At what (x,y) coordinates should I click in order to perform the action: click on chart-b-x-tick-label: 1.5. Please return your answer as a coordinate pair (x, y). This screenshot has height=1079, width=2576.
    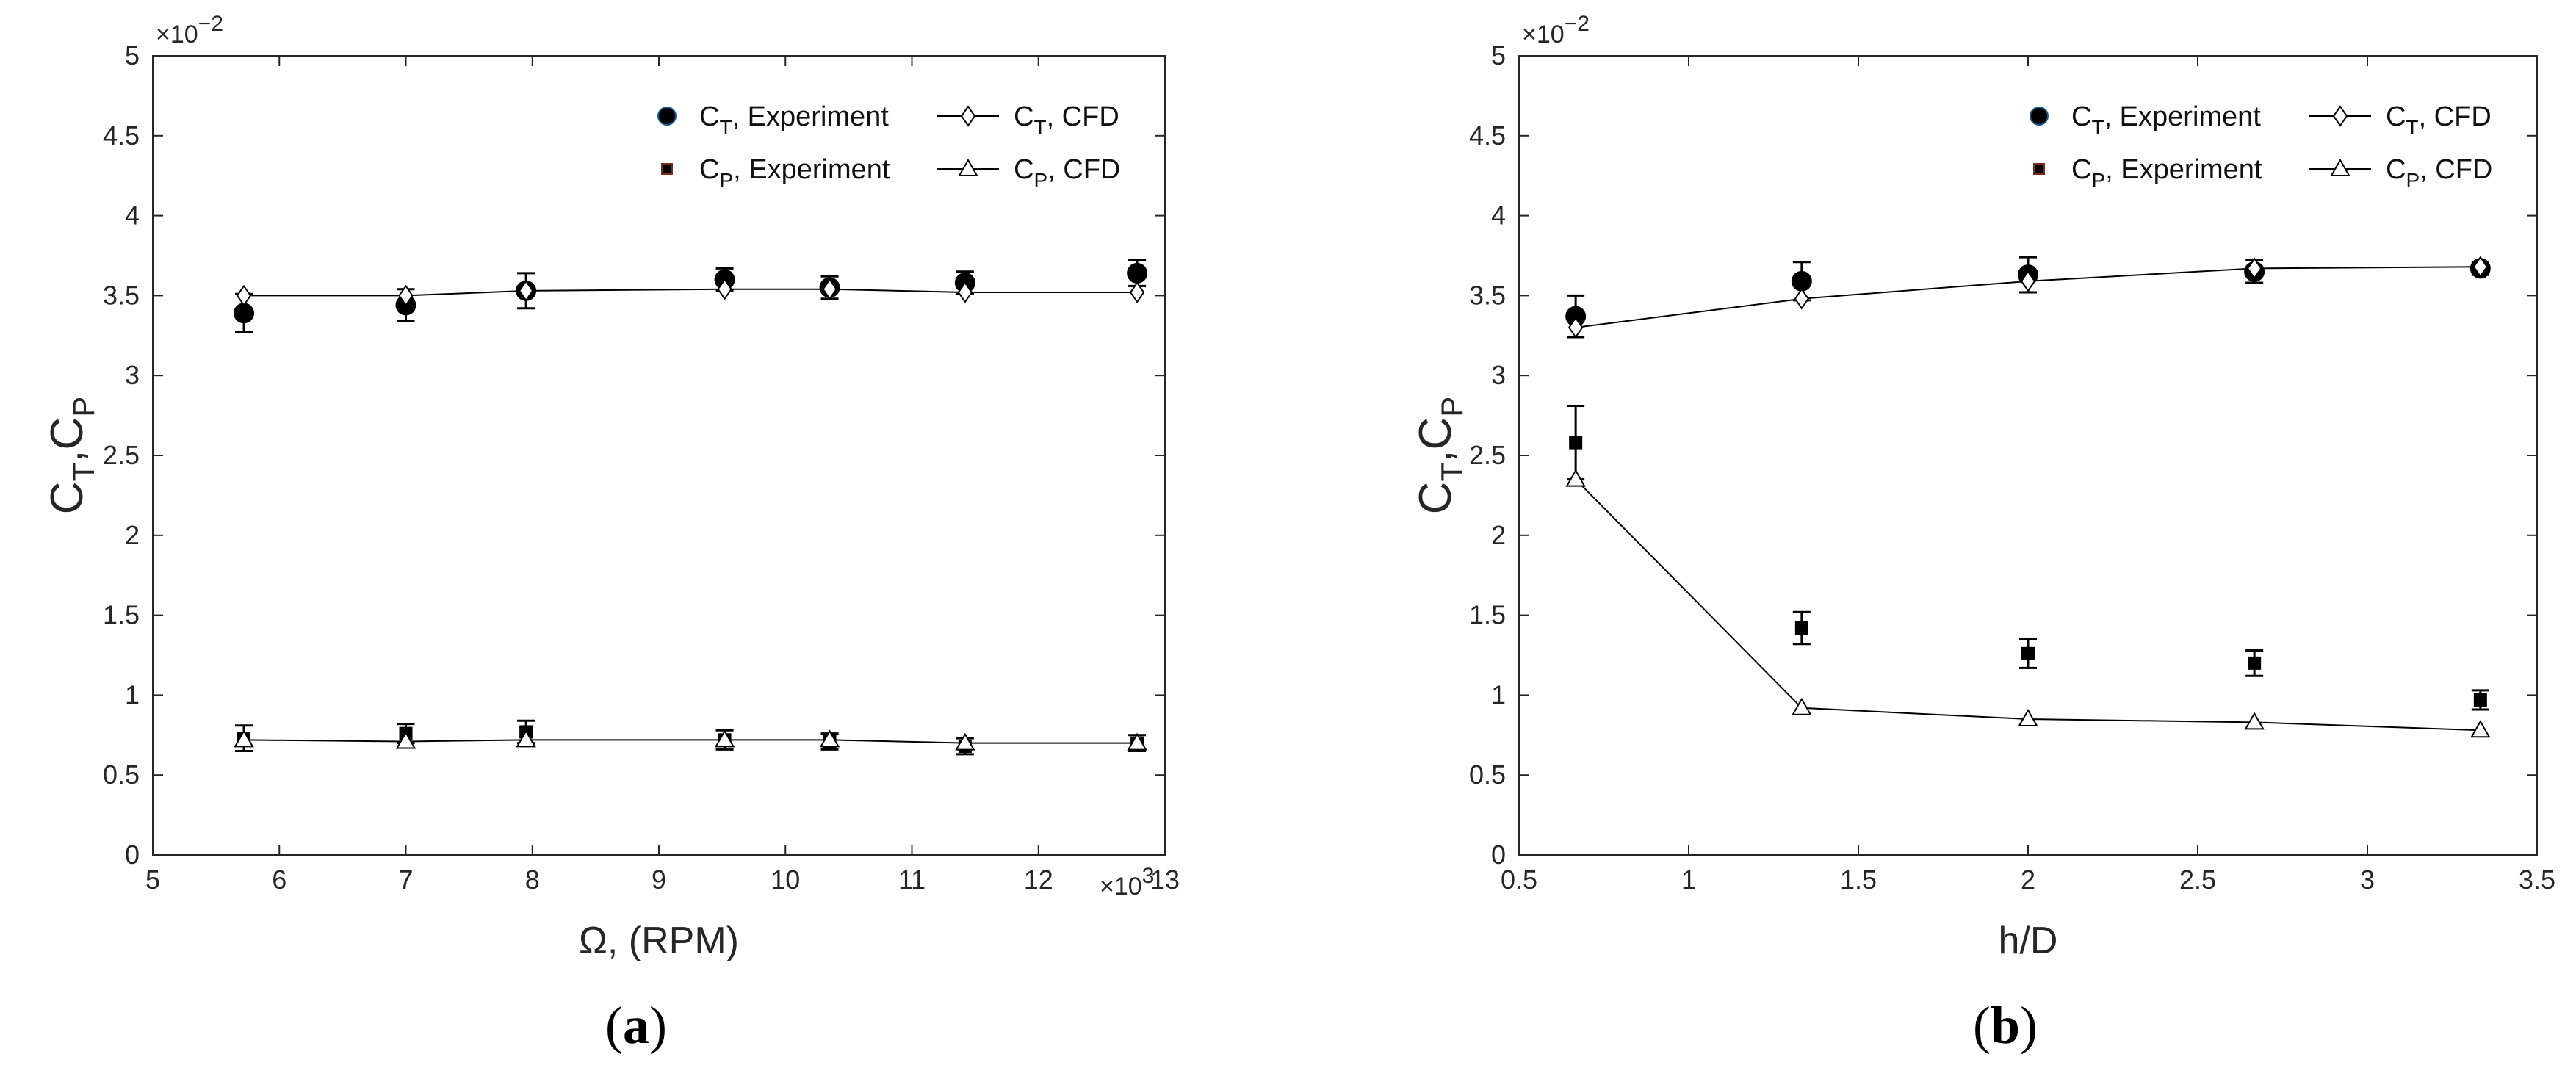
    Looking at the image, I should click on (1858, 880).